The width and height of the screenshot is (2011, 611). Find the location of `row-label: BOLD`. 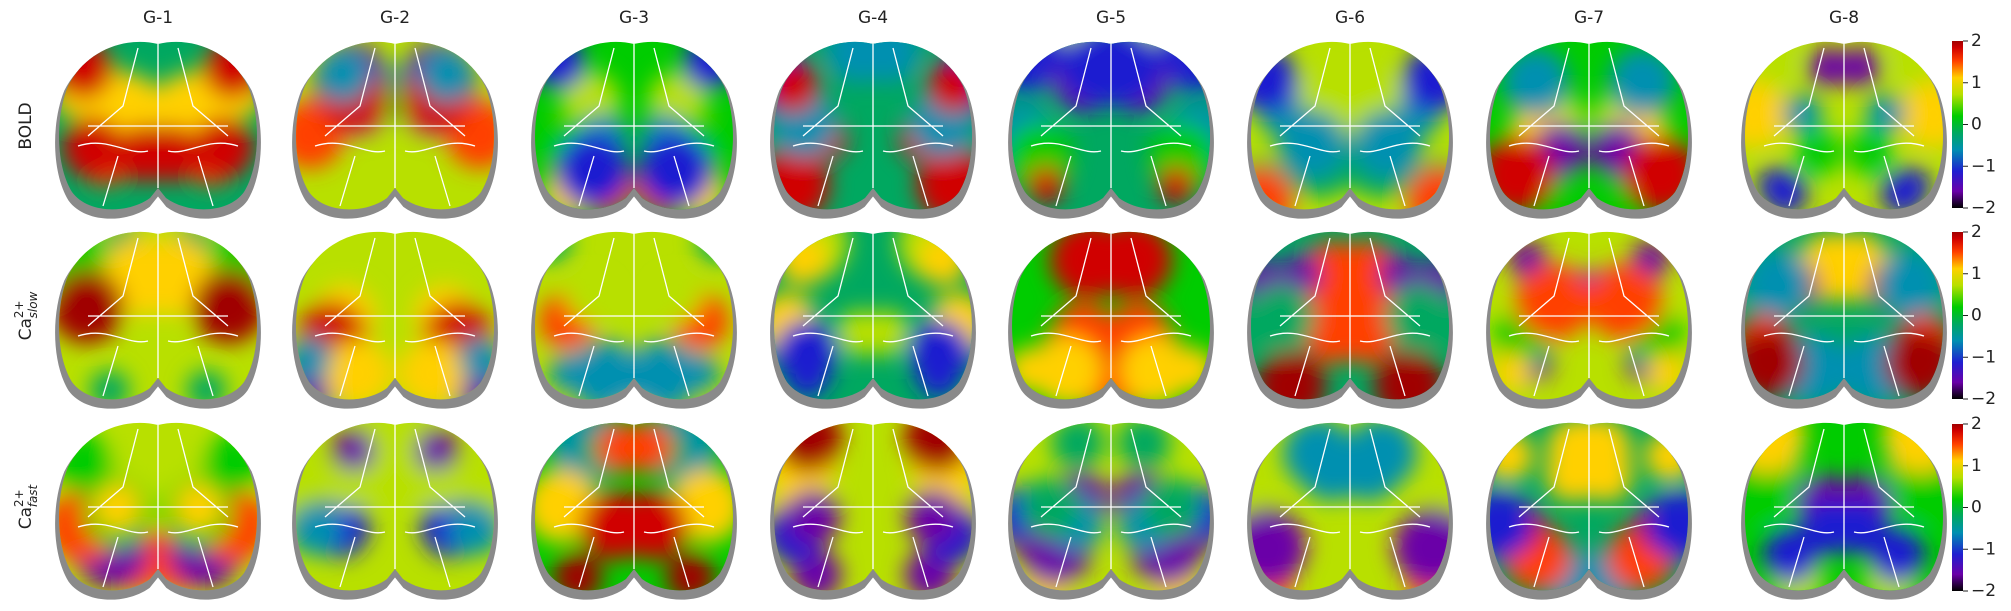

row-label: BOLD is located at coordinates (26, 125).